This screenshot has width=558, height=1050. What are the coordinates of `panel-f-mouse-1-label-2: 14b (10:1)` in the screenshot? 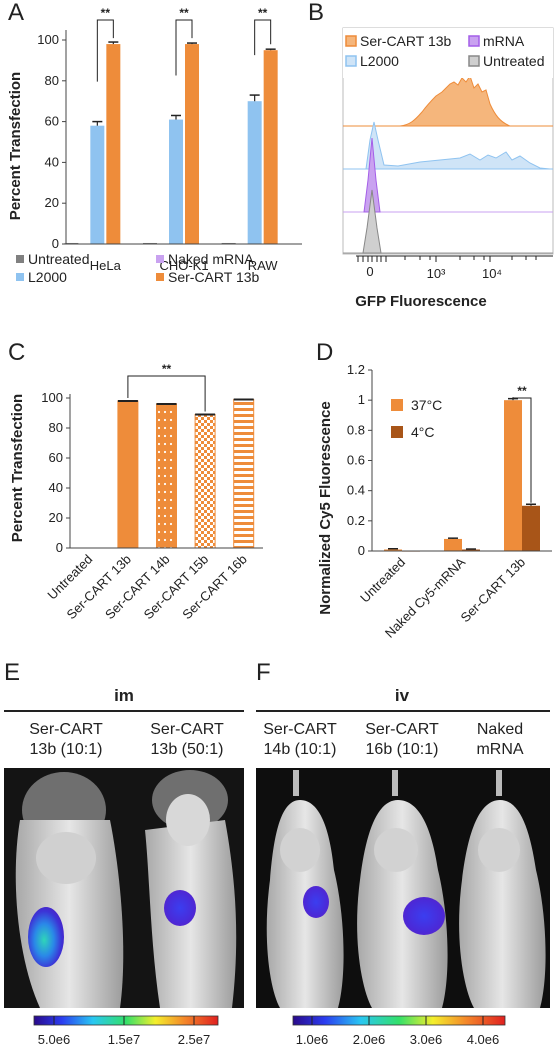 It's located at (300, 749).